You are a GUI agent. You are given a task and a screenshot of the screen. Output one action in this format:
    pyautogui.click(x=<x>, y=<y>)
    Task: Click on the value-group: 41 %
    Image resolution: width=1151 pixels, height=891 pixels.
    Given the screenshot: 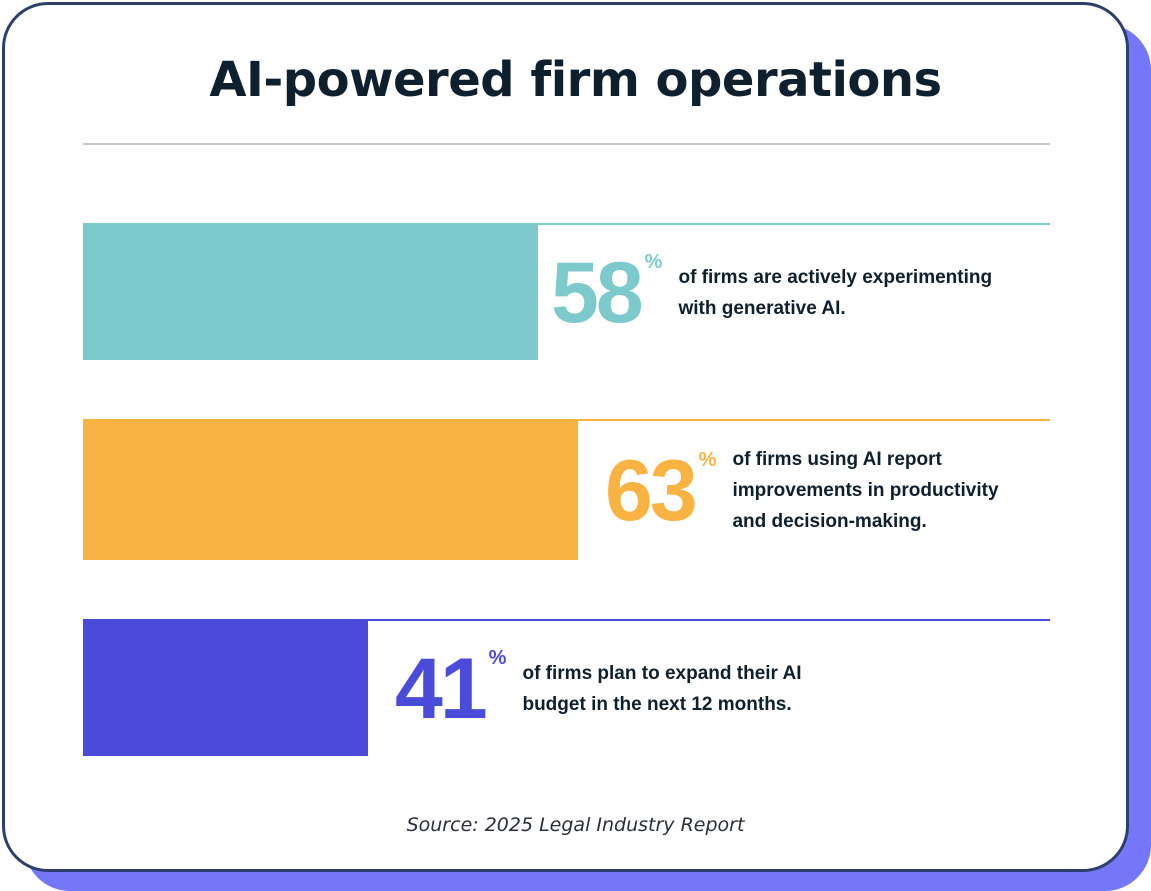 What is the action you would take?
    pyautogui.click(x=450, y=689)
    